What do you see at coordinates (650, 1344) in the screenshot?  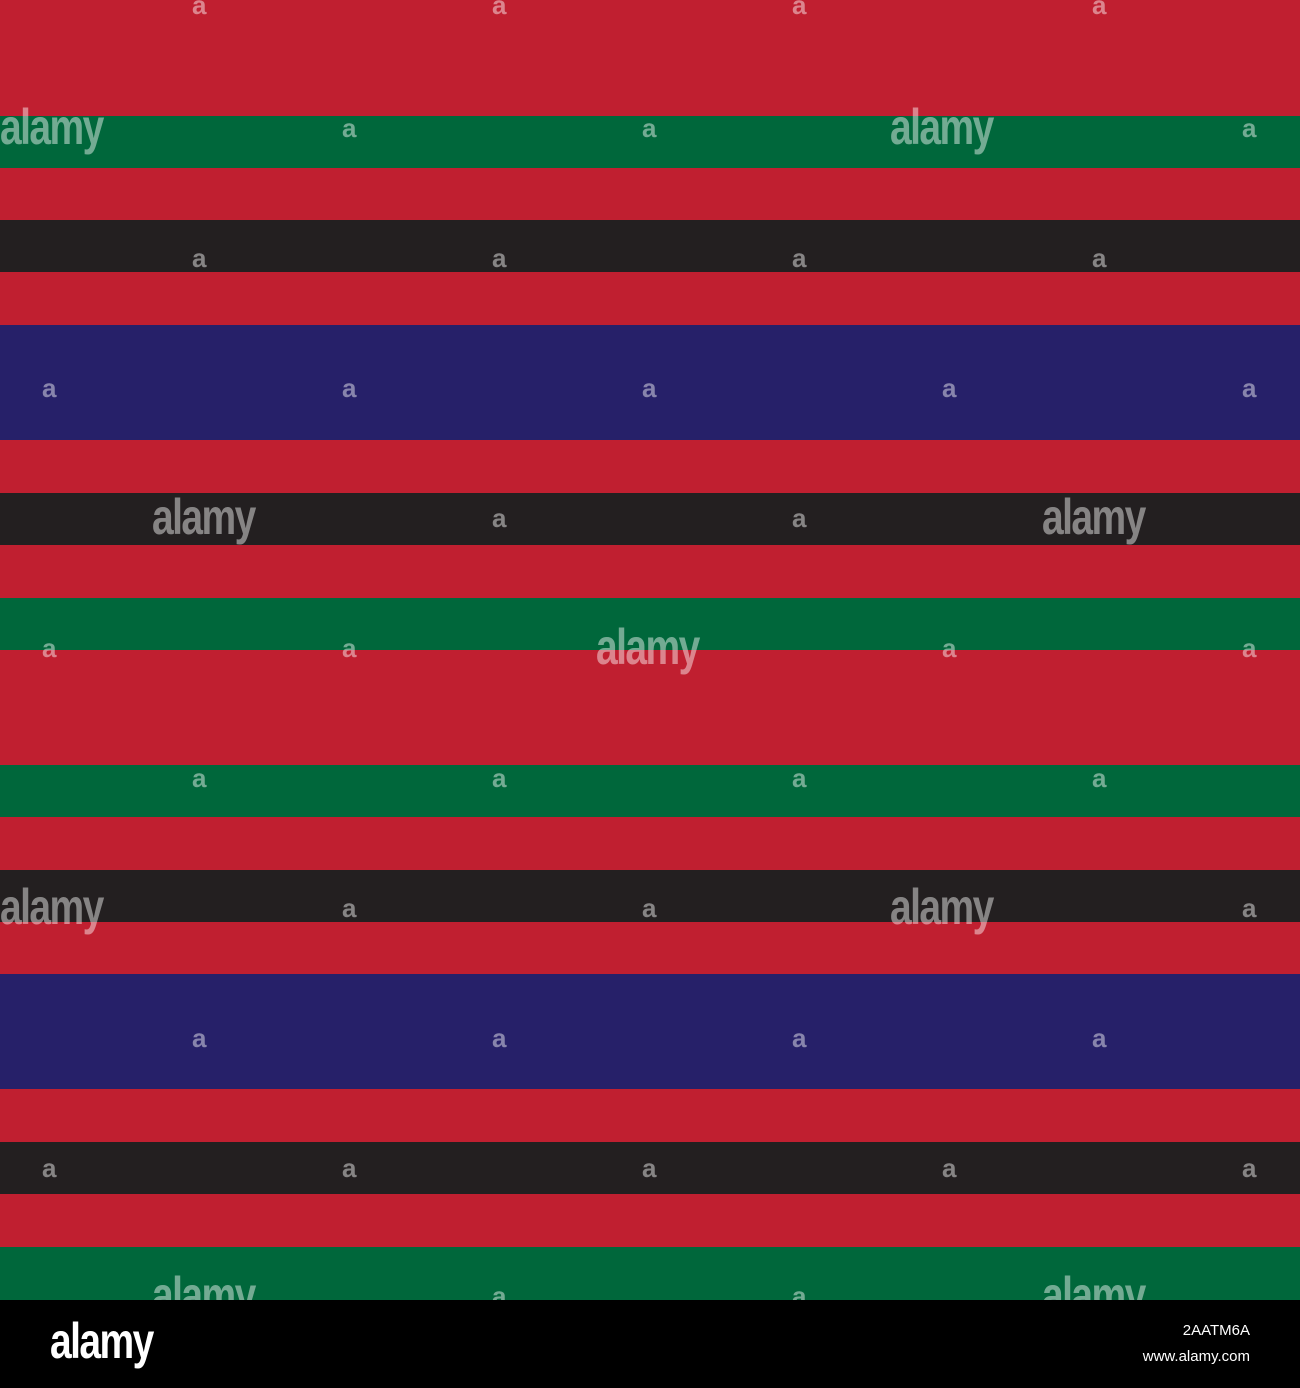 I see `stock-footer-bar: alamy 2AATM6A www.alamy.com` at bounding box center [650, 1344].